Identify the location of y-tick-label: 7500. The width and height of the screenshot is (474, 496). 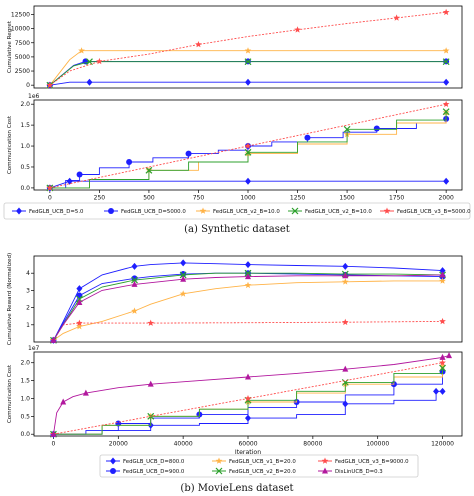
(22, 43).